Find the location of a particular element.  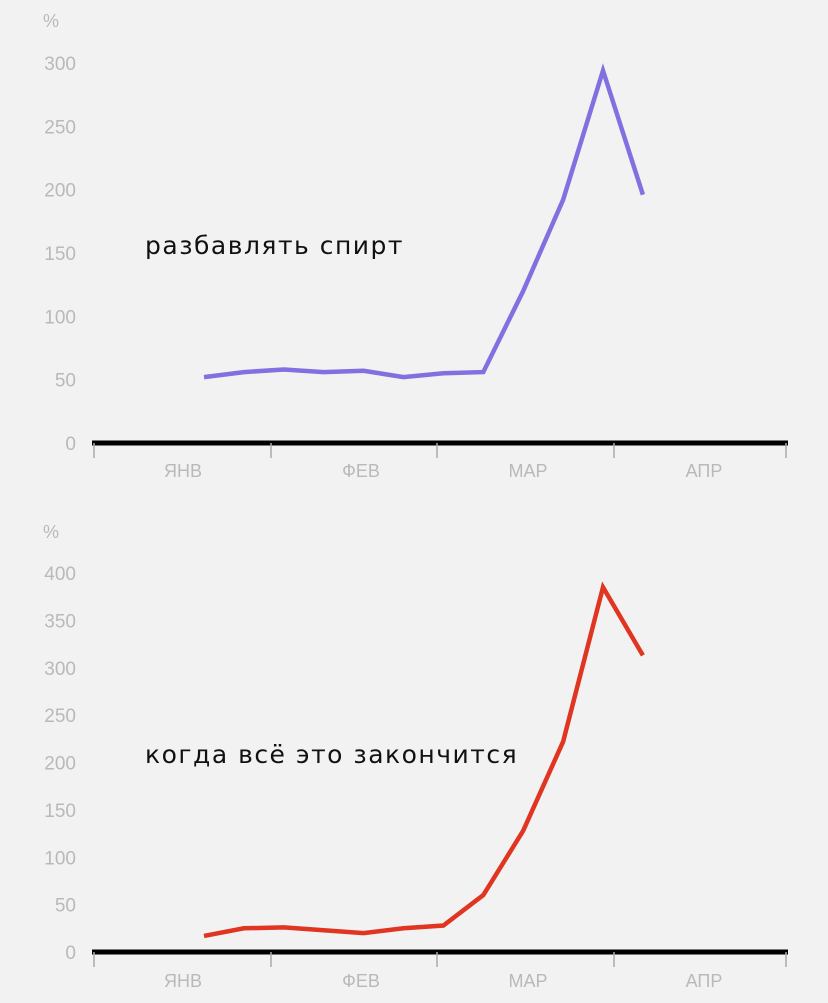

y-tick-label: 400 is located at coordinates (60, 574).